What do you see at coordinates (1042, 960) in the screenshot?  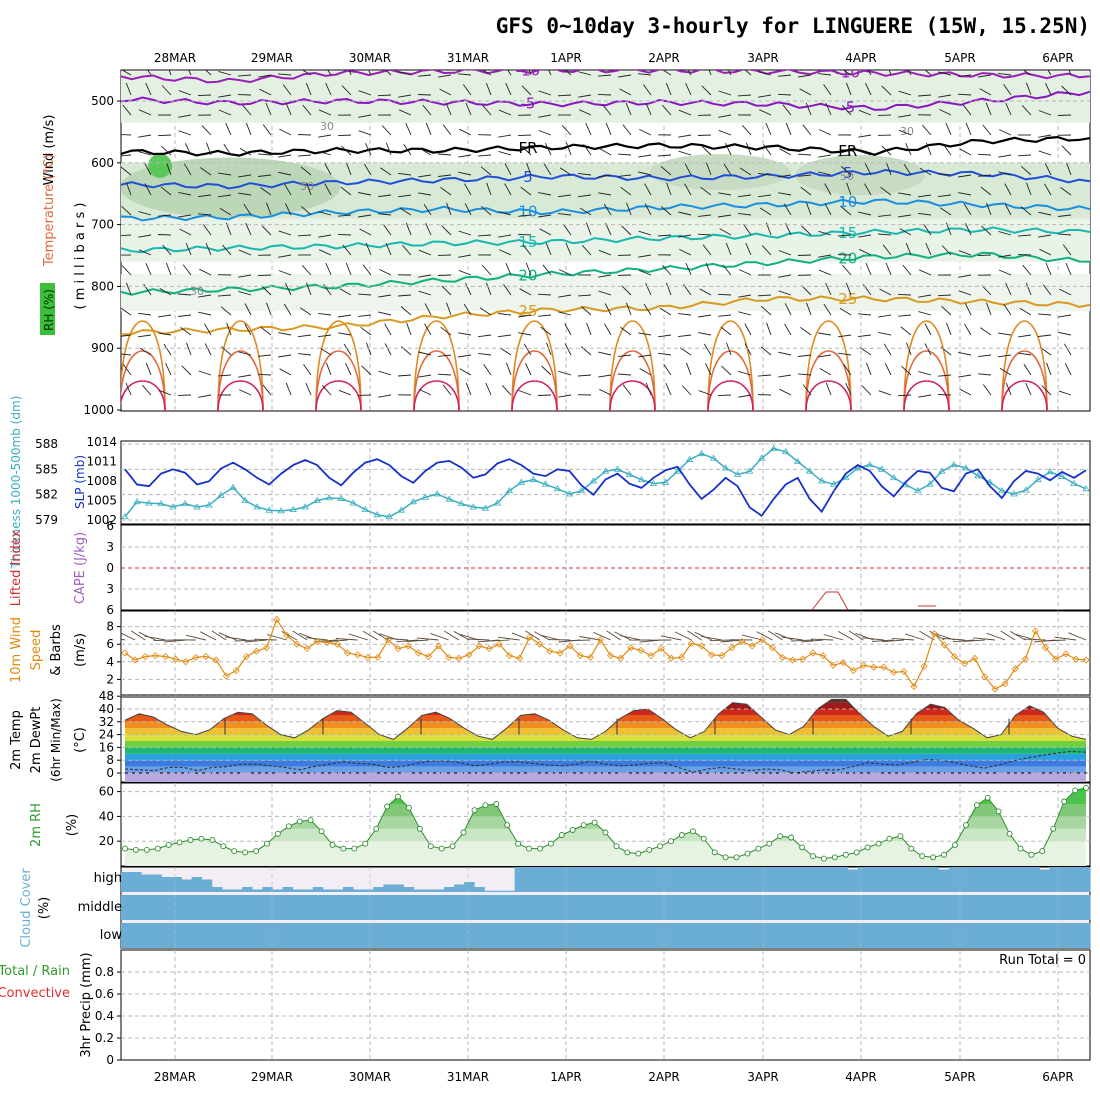 I see `run-total: Run Total = 0` at bounding box center [1042, 960].